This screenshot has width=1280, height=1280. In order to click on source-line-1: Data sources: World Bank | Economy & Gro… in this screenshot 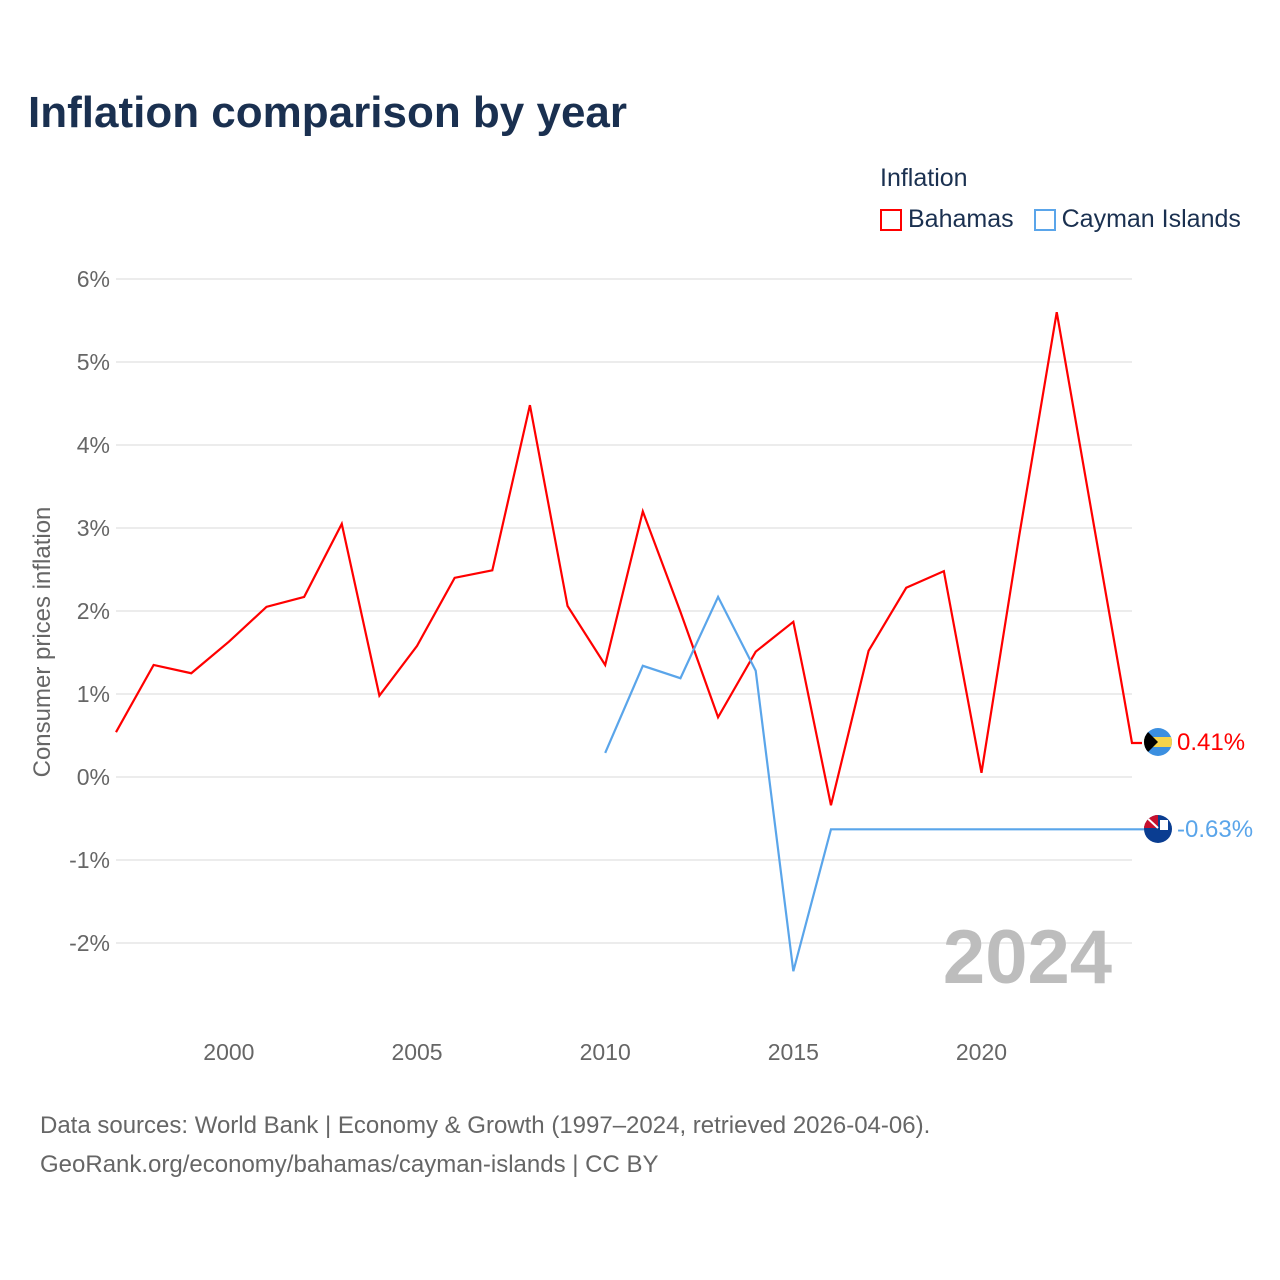, I will do `click(485, 1125)`.